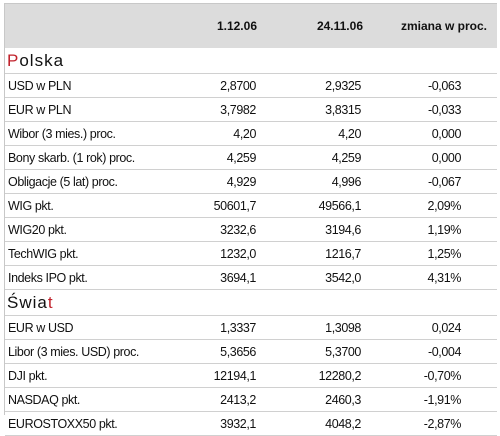 This screenshot has width=500, height=436. I want to click on row-label: Wibor (3 mies.) proc., so click(62, 133).